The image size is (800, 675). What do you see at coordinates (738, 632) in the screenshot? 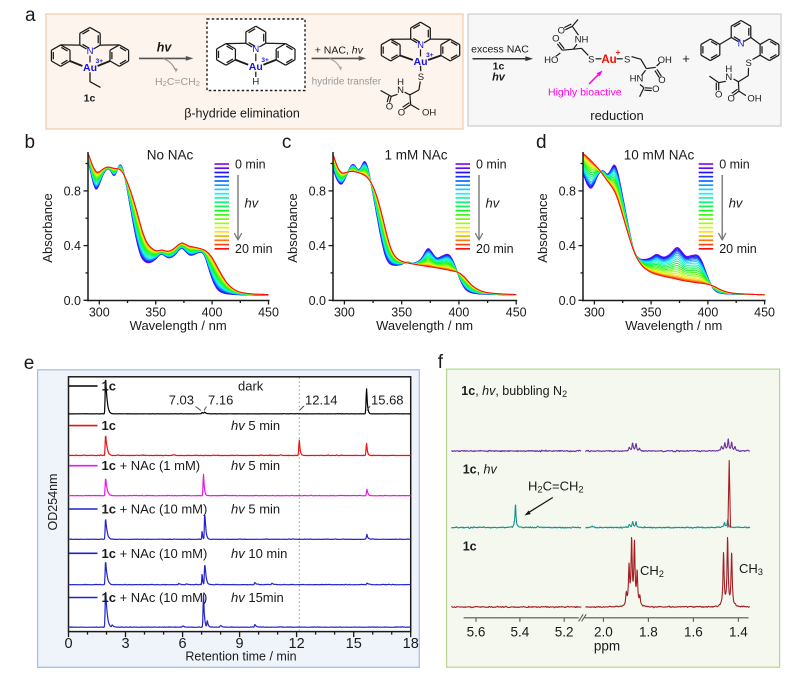
I see `svg-text: 1.4` at bounding box center [738, 632].